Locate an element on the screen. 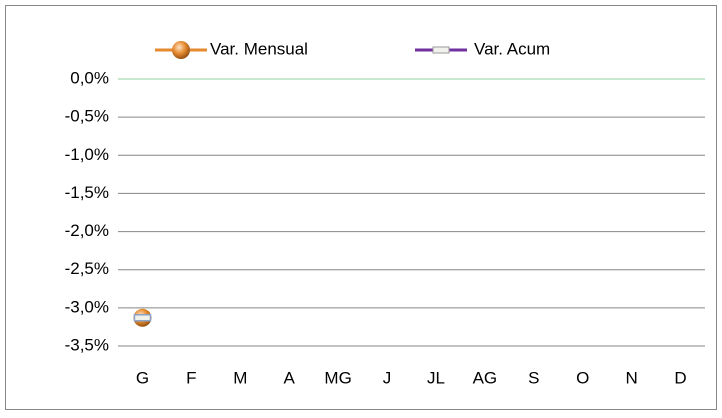 The image size is (722, 418). y-tick-label: -2,5% is located at coordinates (87, 268).